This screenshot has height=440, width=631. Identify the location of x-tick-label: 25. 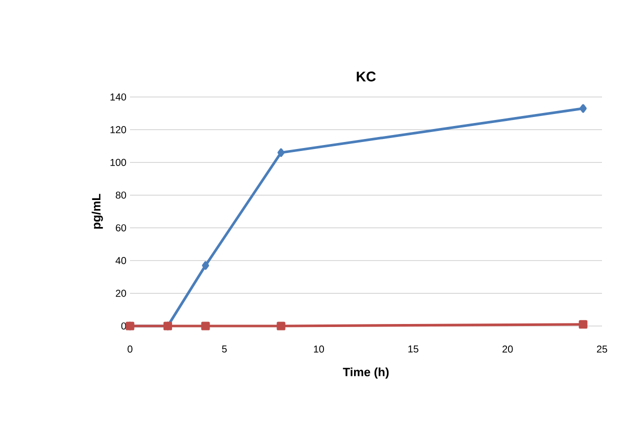
(602, 349).